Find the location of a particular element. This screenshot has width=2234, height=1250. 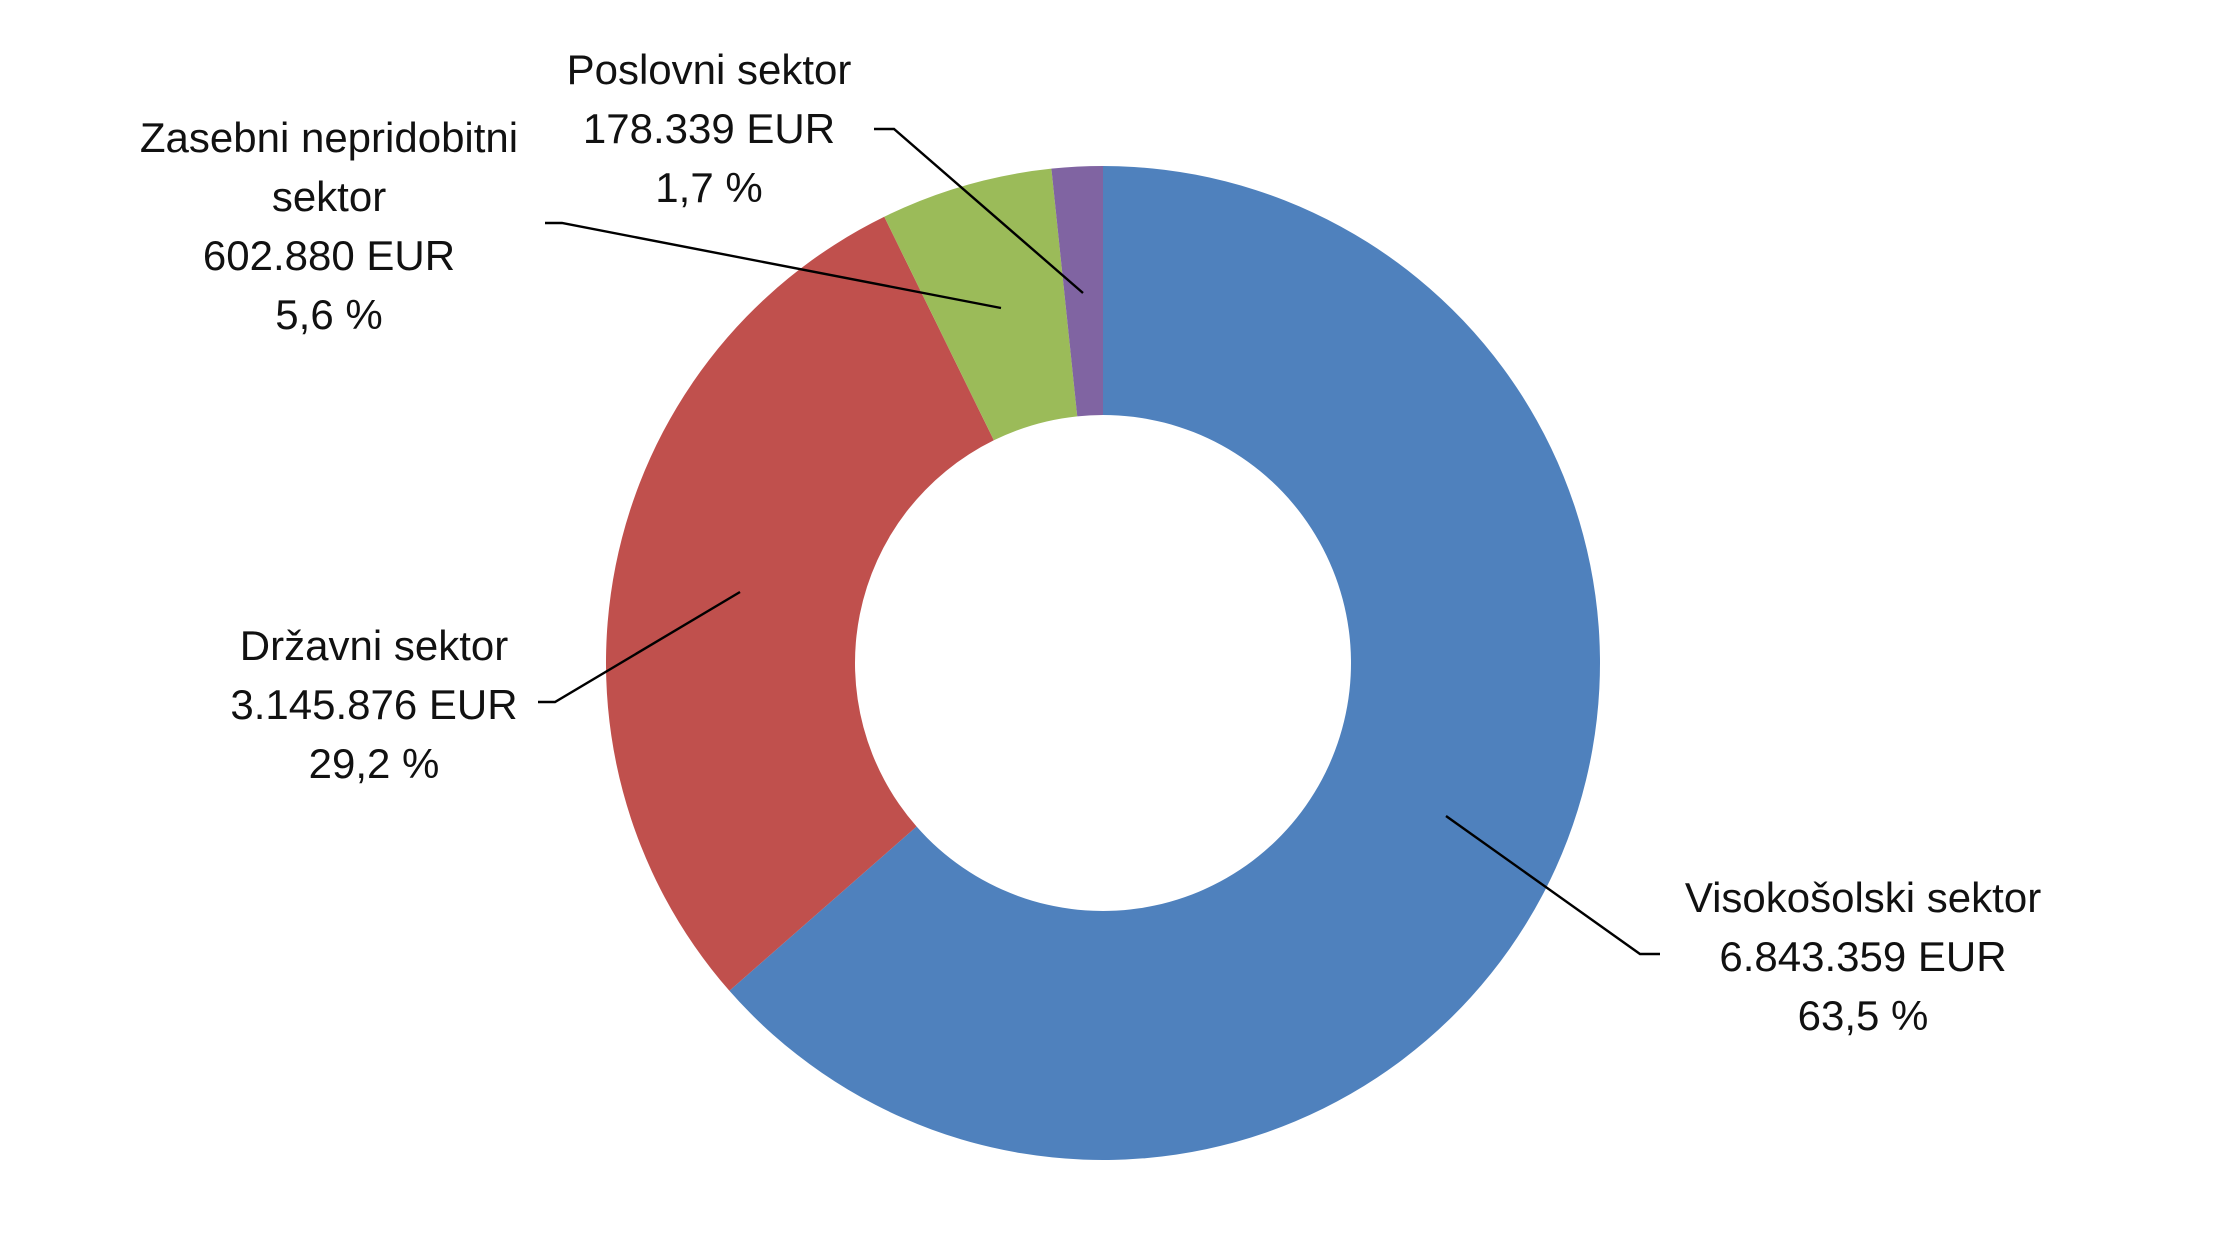

slice-poslovni is located at coordinates (1077, 291).